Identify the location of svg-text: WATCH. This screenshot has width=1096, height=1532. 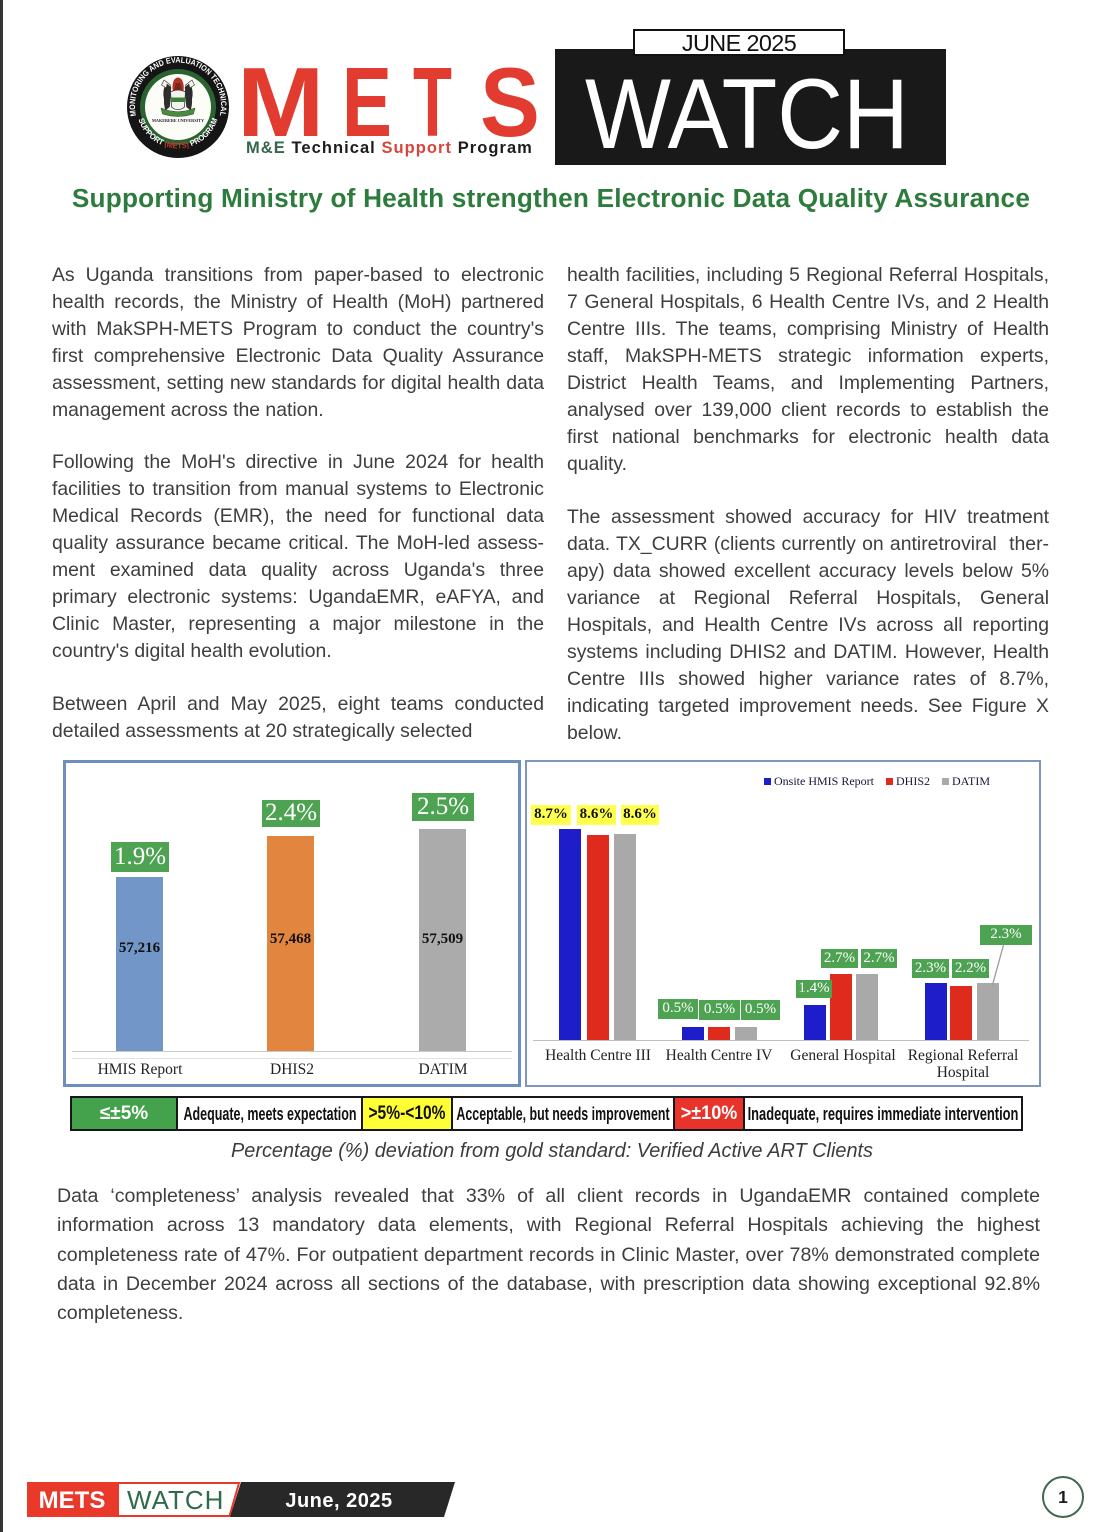
(175, 1500).